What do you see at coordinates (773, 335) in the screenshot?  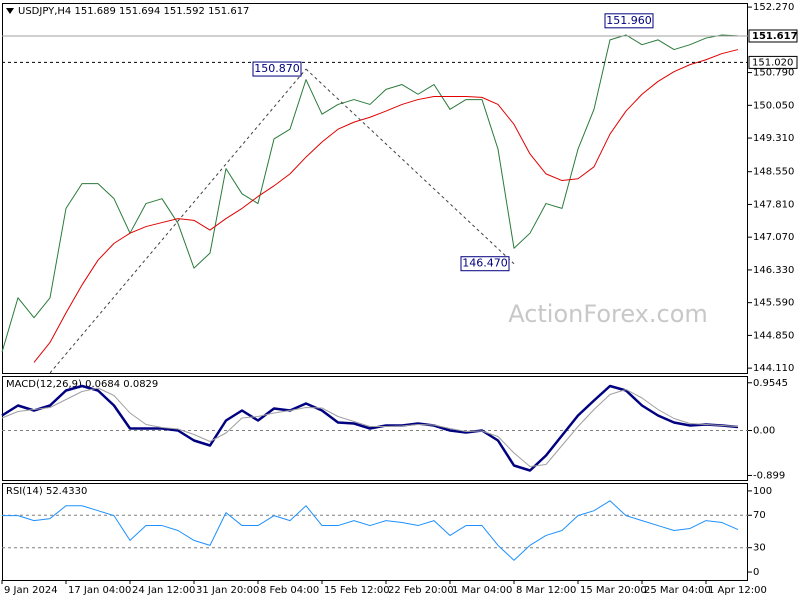 I see `y-tick-label: 144.850` at bounding box center [773, 335].